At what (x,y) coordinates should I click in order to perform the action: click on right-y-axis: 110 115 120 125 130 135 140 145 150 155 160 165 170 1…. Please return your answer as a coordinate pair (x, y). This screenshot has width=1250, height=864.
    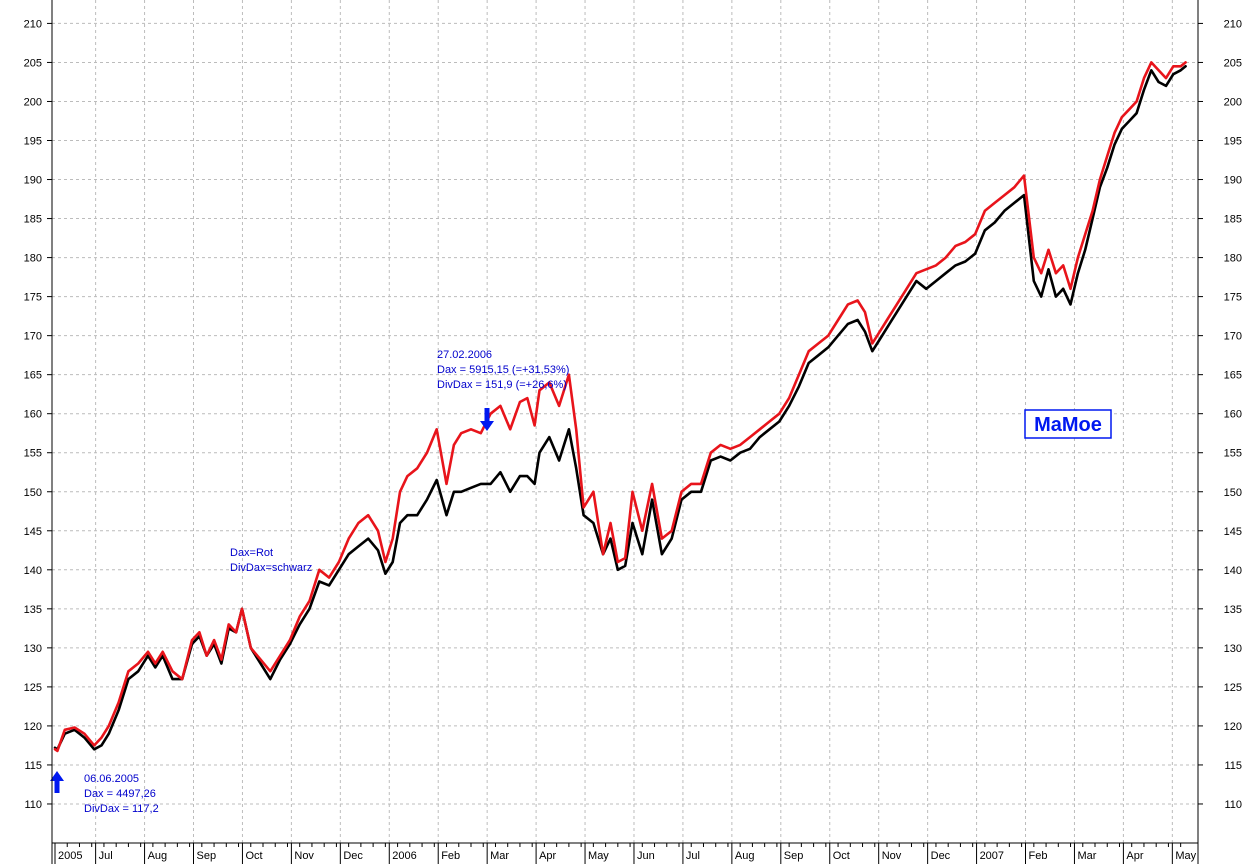
    Looking at the image, I should click on (1220, 414).